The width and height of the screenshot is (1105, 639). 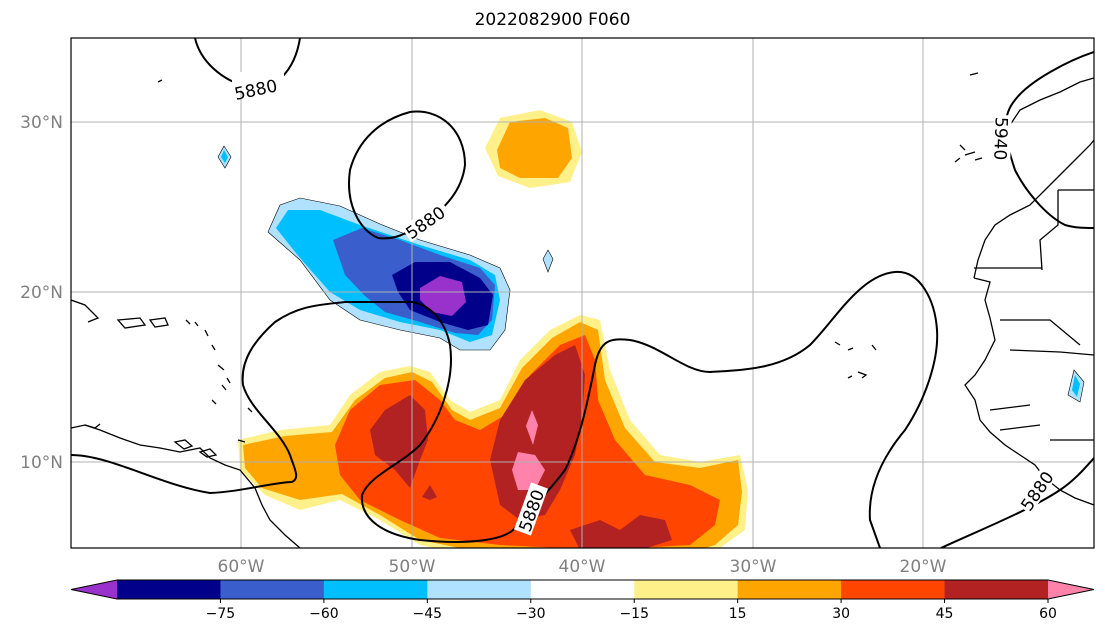 What do you see at coordinates (841, 614) in the screenshot?
I see `colorbar-tick-label: 30` at bounding box center [841, 614].